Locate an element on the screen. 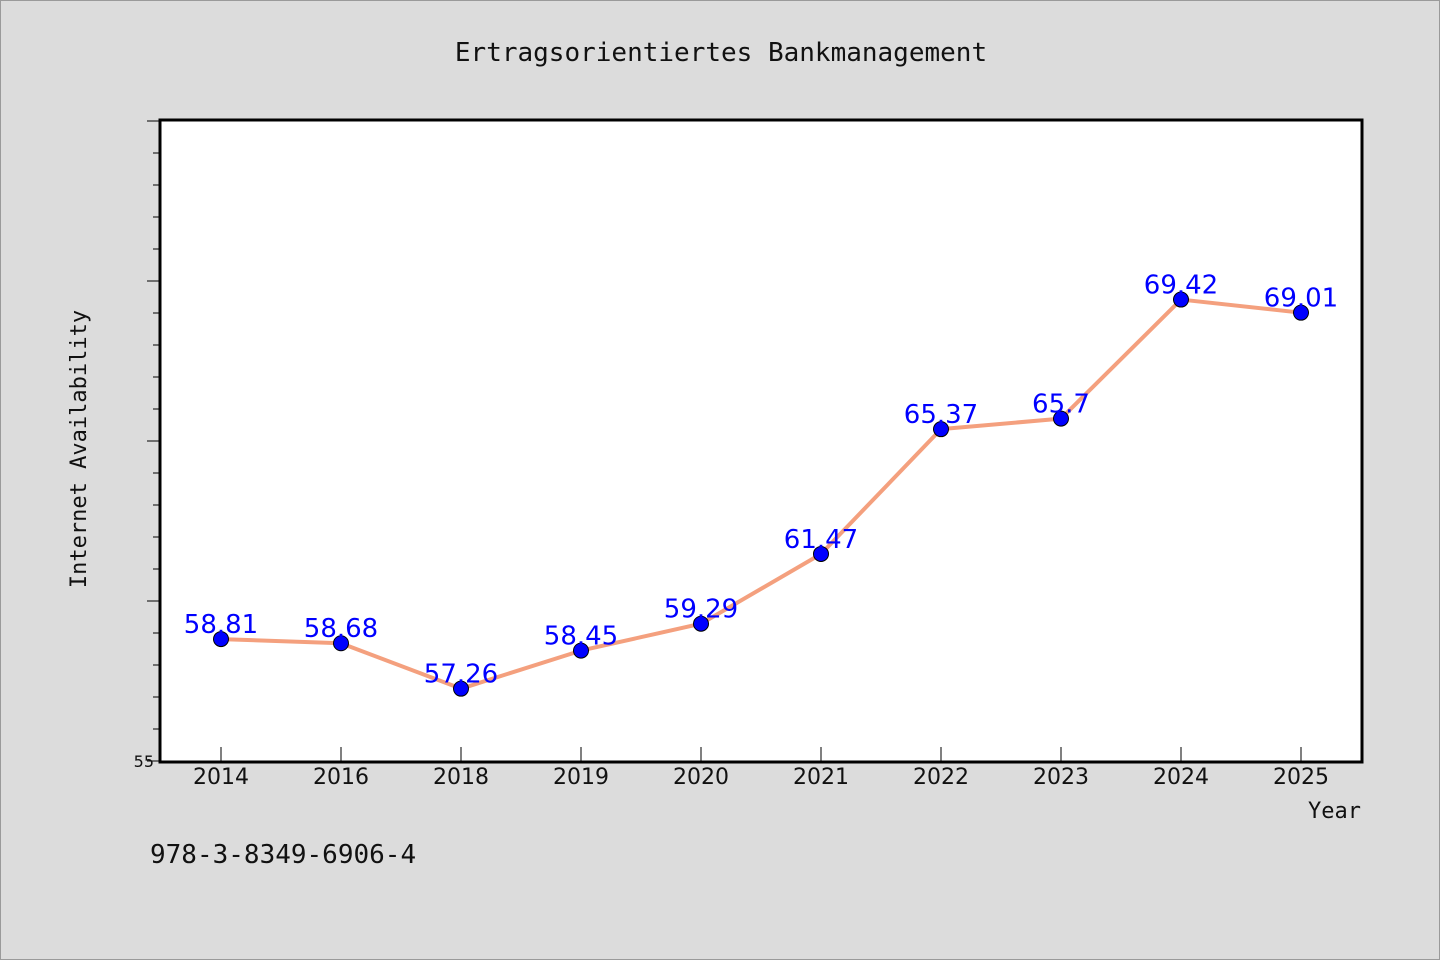 This screenshot has width=1440, height=960. x-tick-label: 2014 is located at coordinates (221, 777).